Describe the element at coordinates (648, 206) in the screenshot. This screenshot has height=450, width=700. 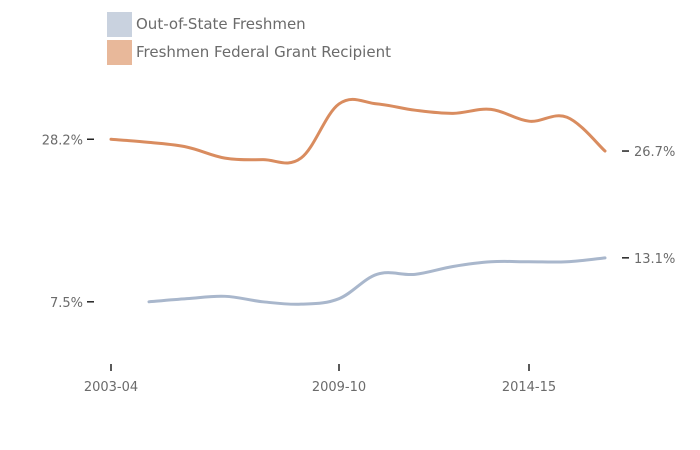
I see `end-labels: 13.1% 26.7%` at that location.